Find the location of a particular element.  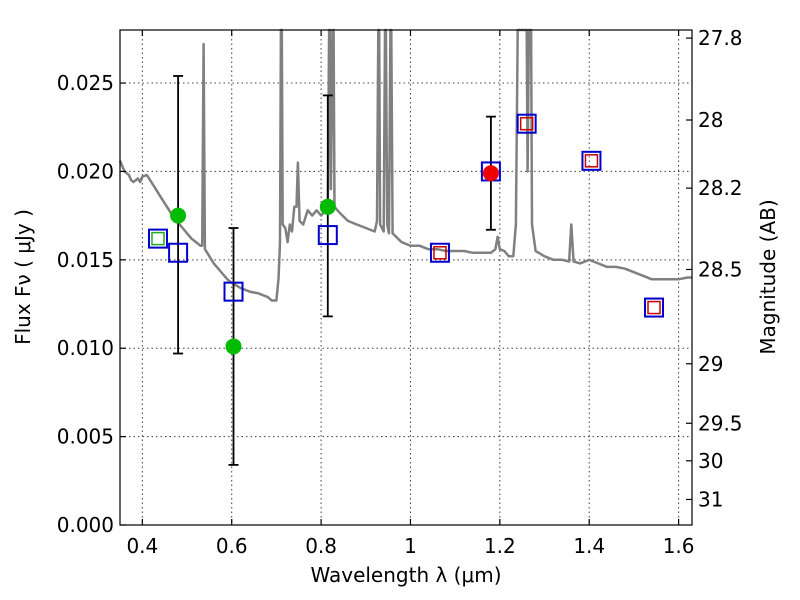

y-tick-label: 0.020 is located at coordinates (85, 171).